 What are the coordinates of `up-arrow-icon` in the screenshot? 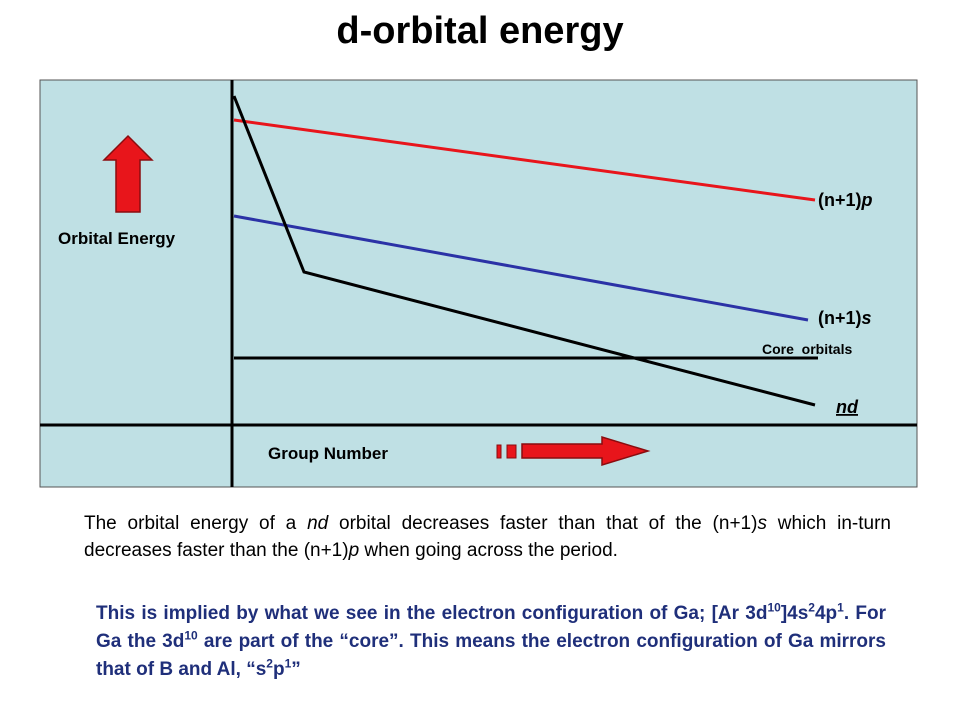 It's located at (128, 173).